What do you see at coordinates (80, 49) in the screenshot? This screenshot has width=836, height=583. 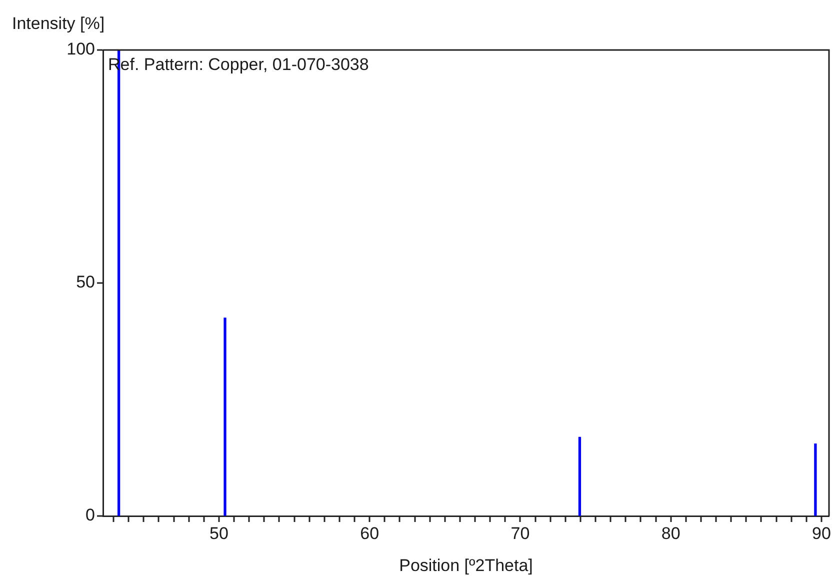 I see `y-tick-label: 100` at bounding box center [80, 49].